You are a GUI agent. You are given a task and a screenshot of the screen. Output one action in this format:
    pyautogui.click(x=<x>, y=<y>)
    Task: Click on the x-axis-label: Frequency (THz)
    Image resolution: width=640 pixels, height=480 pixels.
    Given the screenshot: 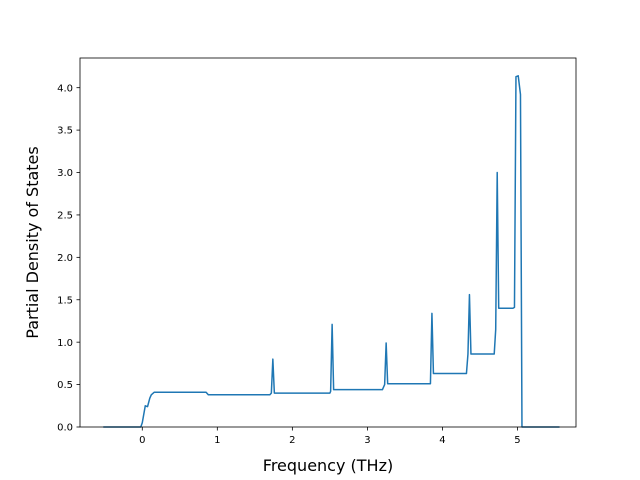 What is the action you would take?
    pyautogui.click(x=328, y=465)
    